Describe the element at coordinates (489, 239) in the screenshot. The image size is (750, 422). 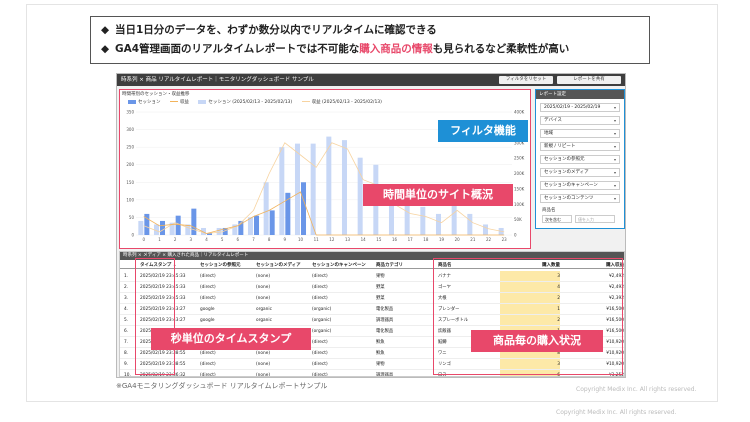
I see `x-tick-label: 22` at that location.